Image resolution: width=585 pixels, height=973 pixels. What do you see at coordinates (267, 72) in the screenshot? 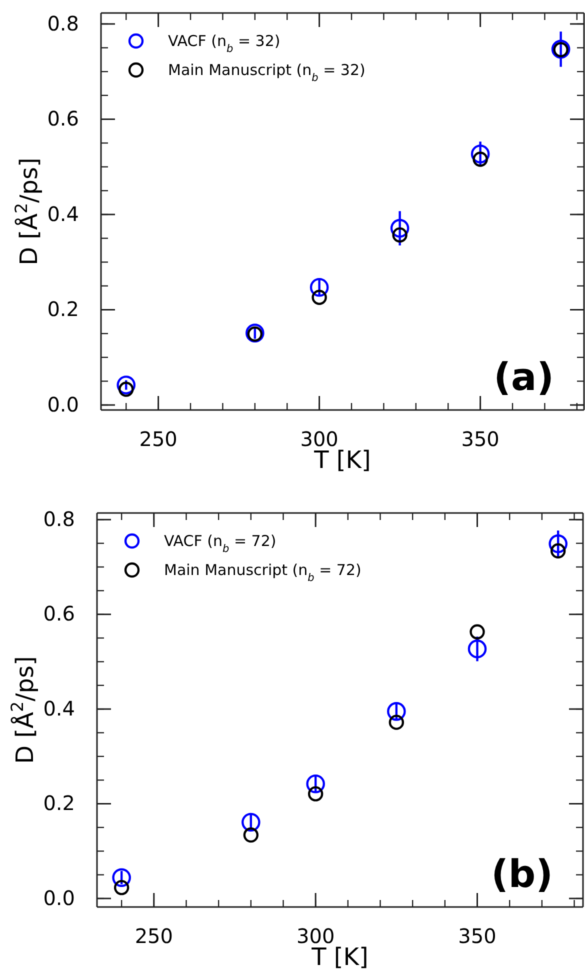
I see `legend-label: Main Manuscript (n$_{b}$ = 32)` at bounding box center [267, 72].